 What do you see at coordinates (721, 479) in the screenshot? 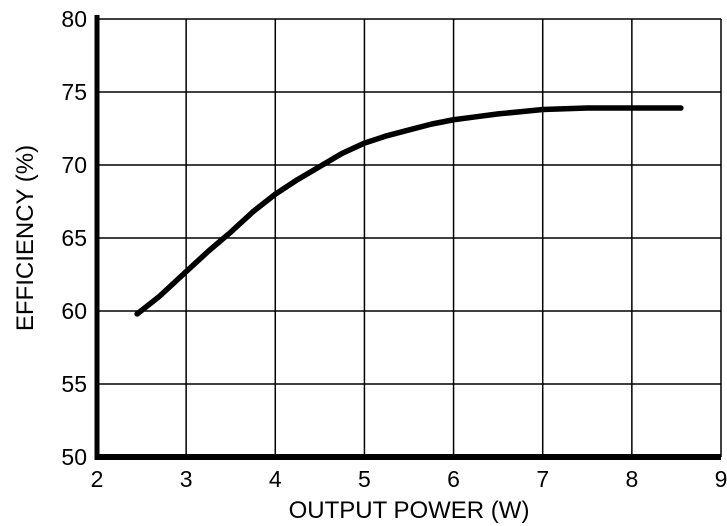
I see `x-tick-label: 9` at bounding box center [721, 479].